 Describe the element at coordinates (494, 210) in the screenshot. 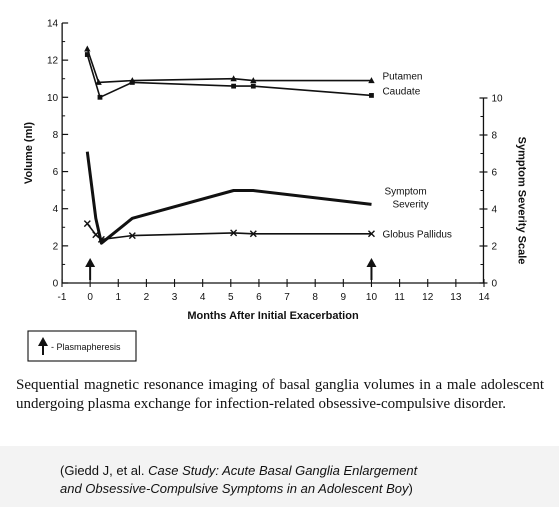

I see `y-tick-label-right: 4` at that location.